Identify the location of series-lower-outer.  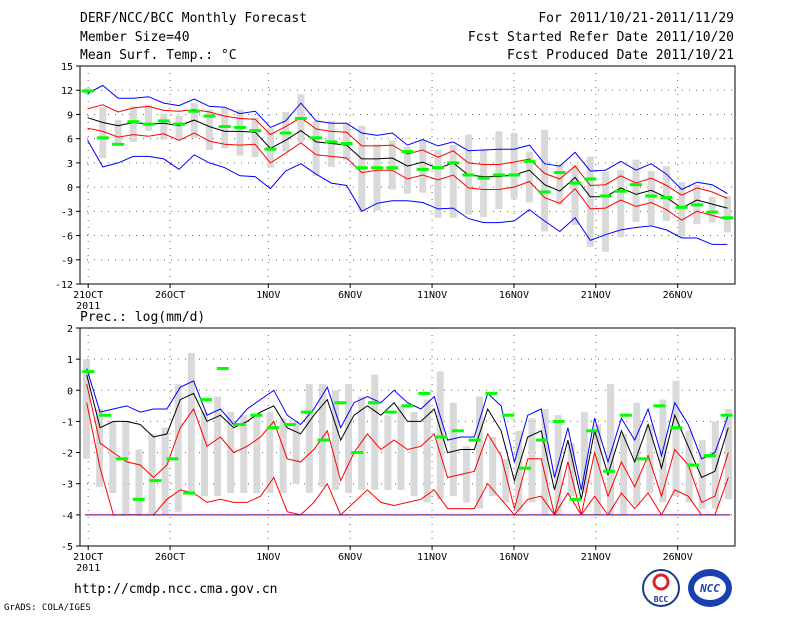
(407, 459).